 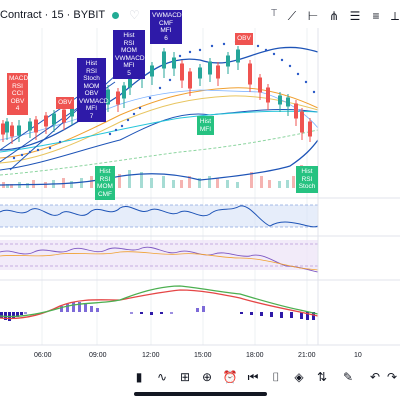 I want to click on signal-label-hist-mfi: Hist MFI, so click(x=205, y=125).